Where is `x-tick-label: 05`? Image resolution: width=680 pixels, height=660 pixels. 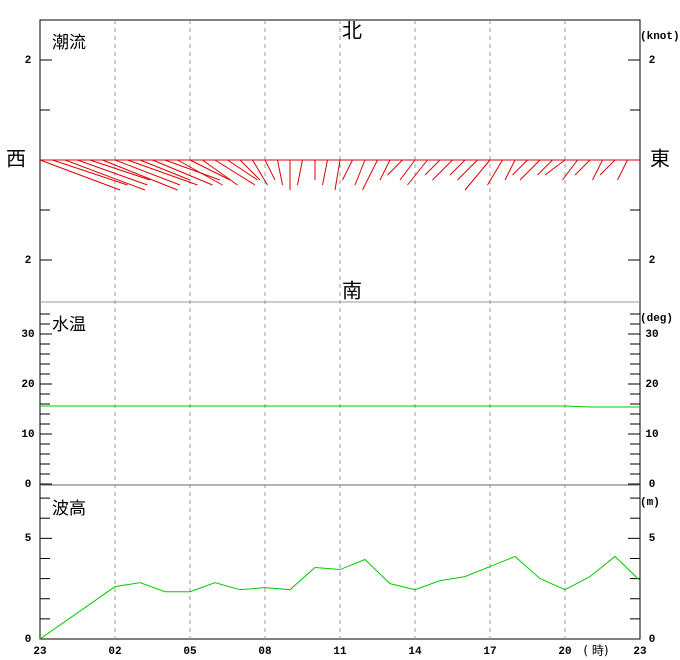
x-tick-label: 05 is located at coordinates (190, 652).